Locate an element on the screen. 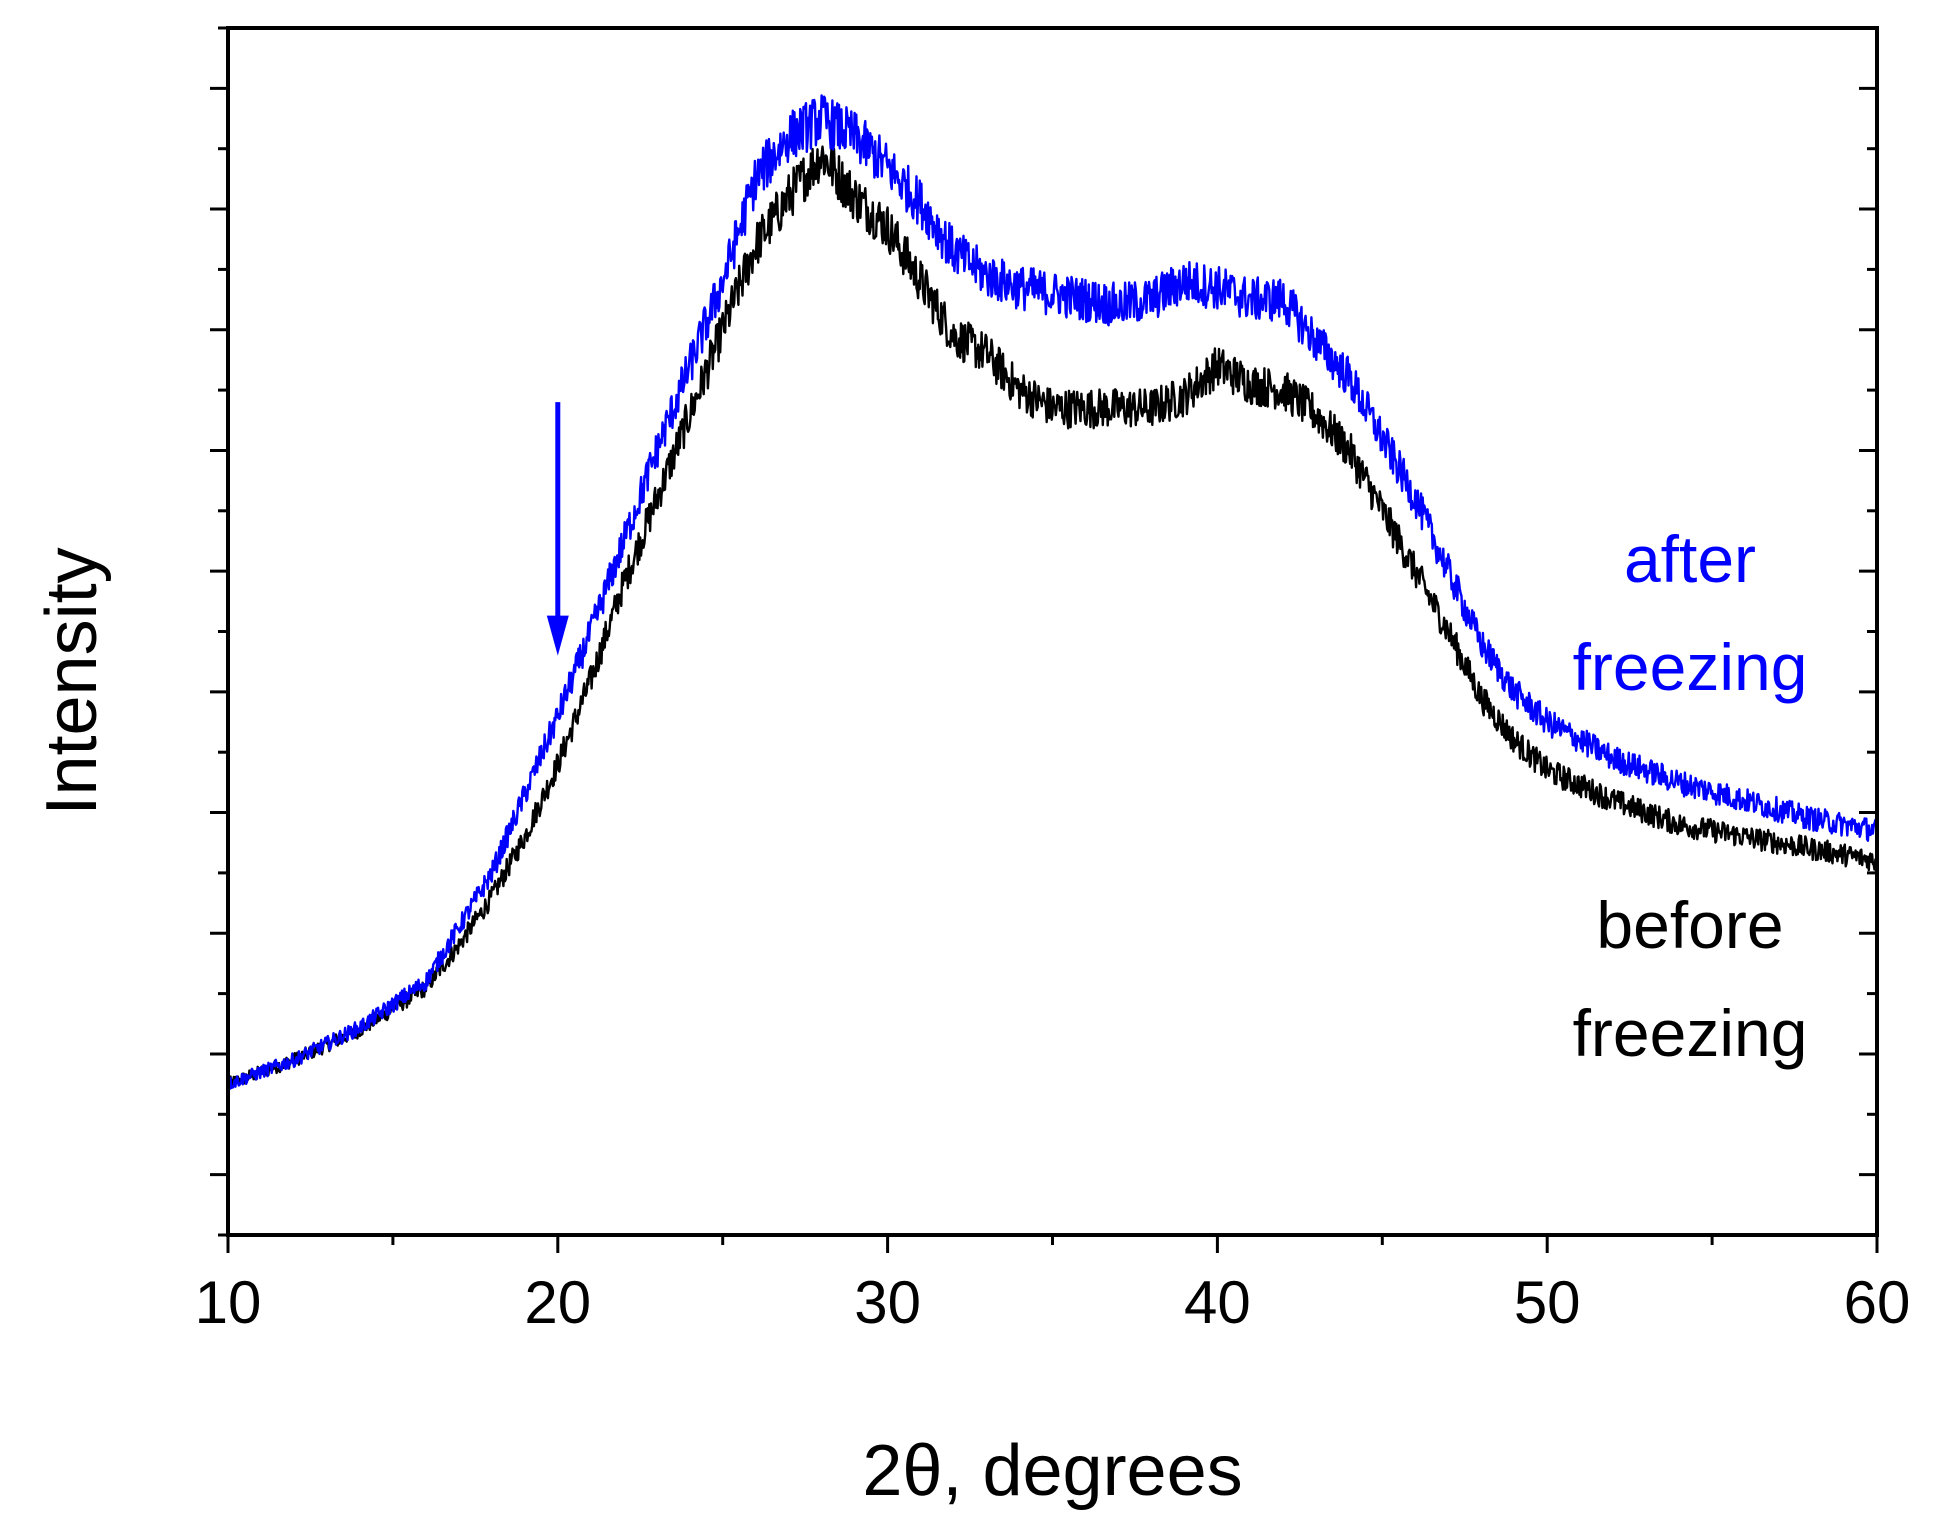 The image size is (1942, 1537). y-axis-title: Intensity is located at coordinates (72, 681).